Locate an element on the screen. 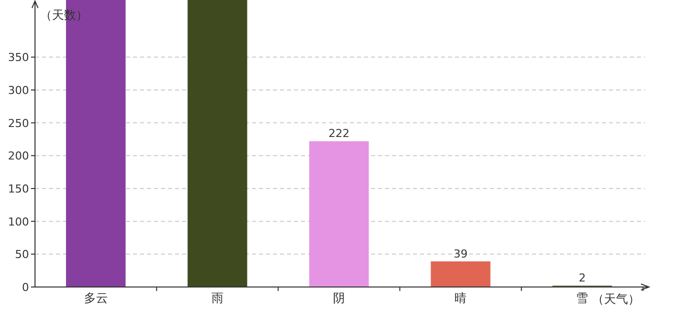 The height and width of the screenshot is (320, 680). data-label: 39 is located at coordinates (461, 253).